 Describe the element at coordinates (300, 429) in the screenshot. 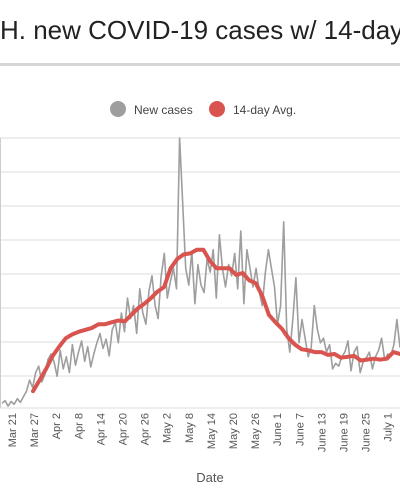

I see `x-tick-label: June 7` at that location.